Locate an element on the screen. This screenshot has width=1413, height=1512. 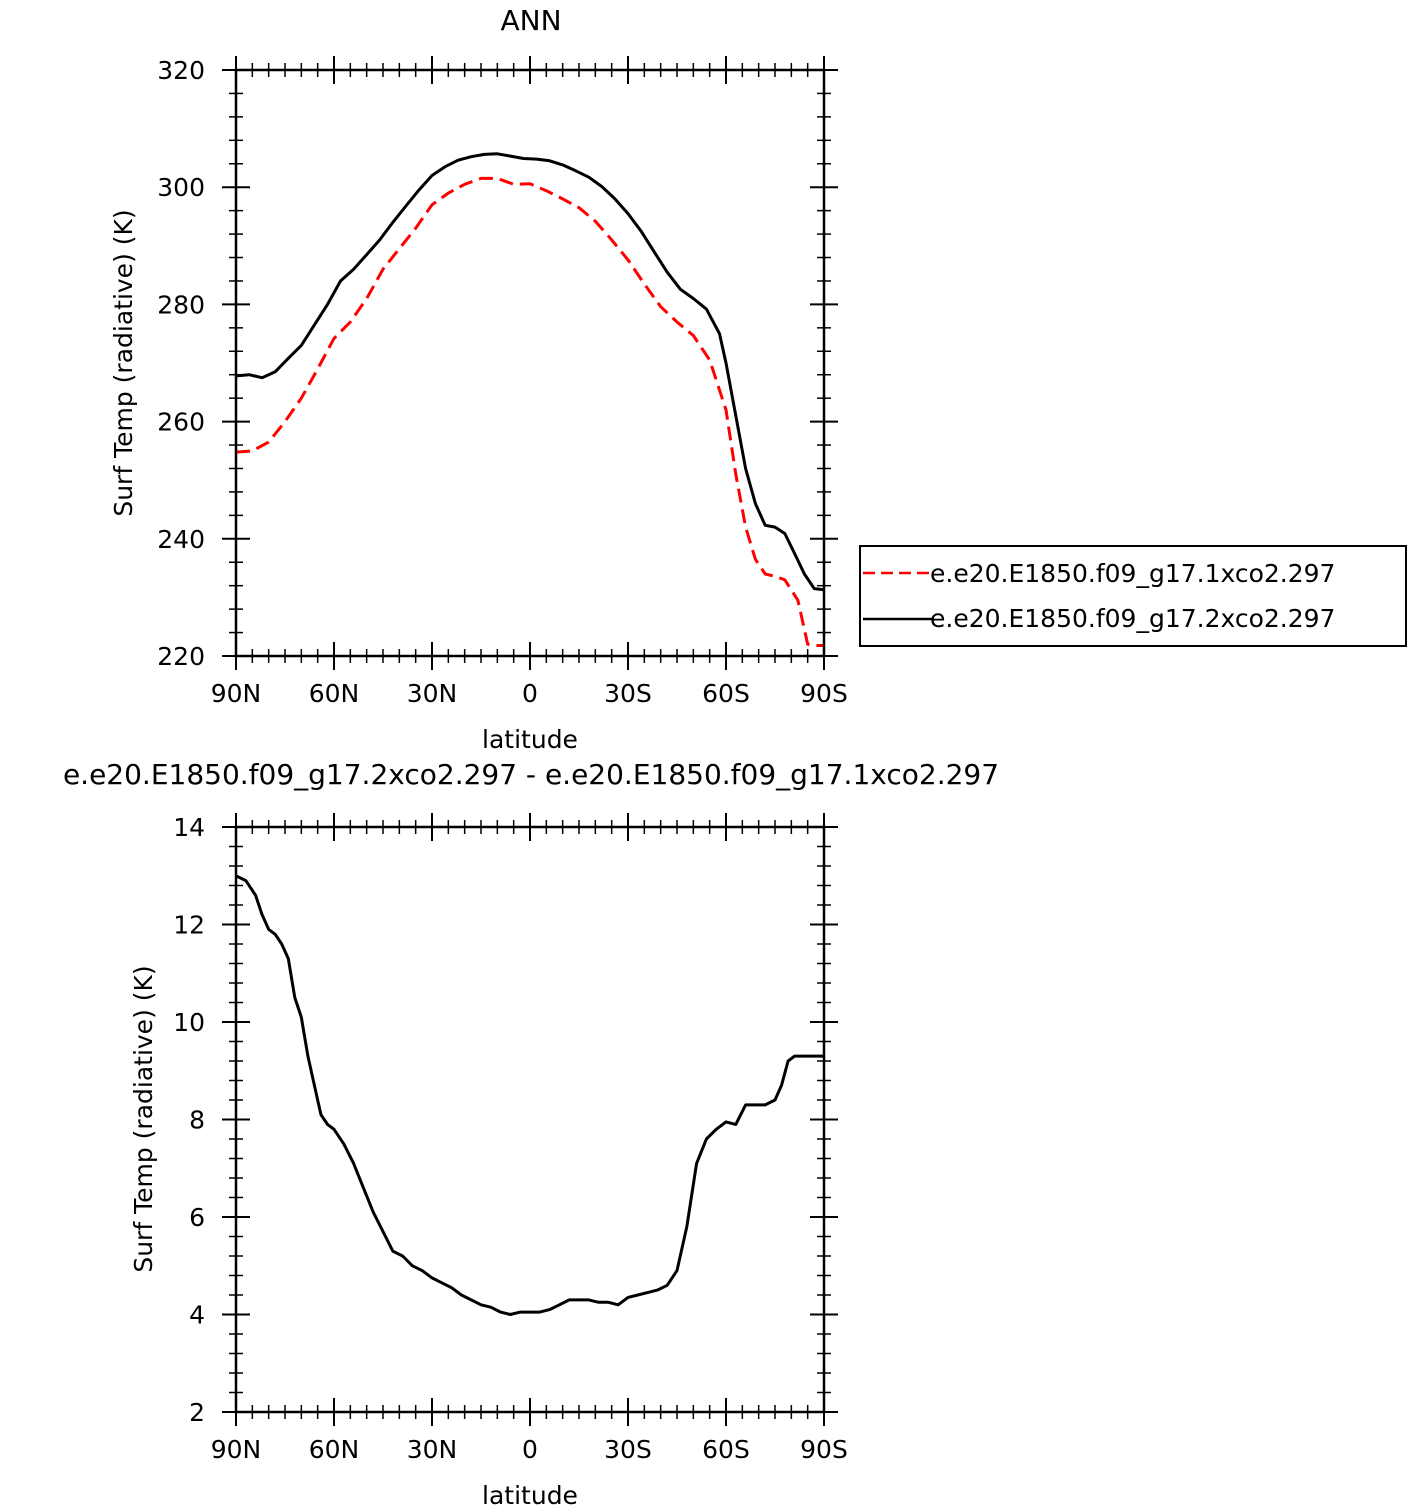
y-tick-label: 220 is located at coordinates (181, 656).